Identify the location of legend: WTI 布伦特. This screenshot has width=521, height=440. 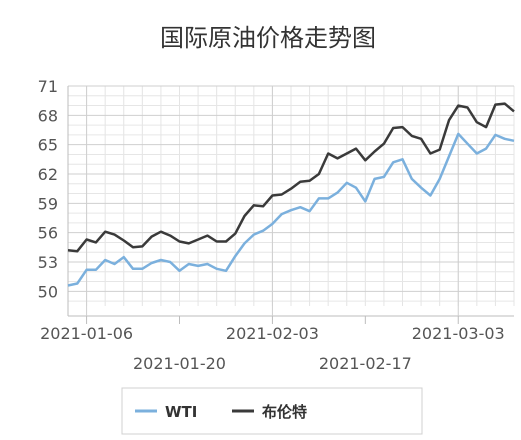
(272, 411).